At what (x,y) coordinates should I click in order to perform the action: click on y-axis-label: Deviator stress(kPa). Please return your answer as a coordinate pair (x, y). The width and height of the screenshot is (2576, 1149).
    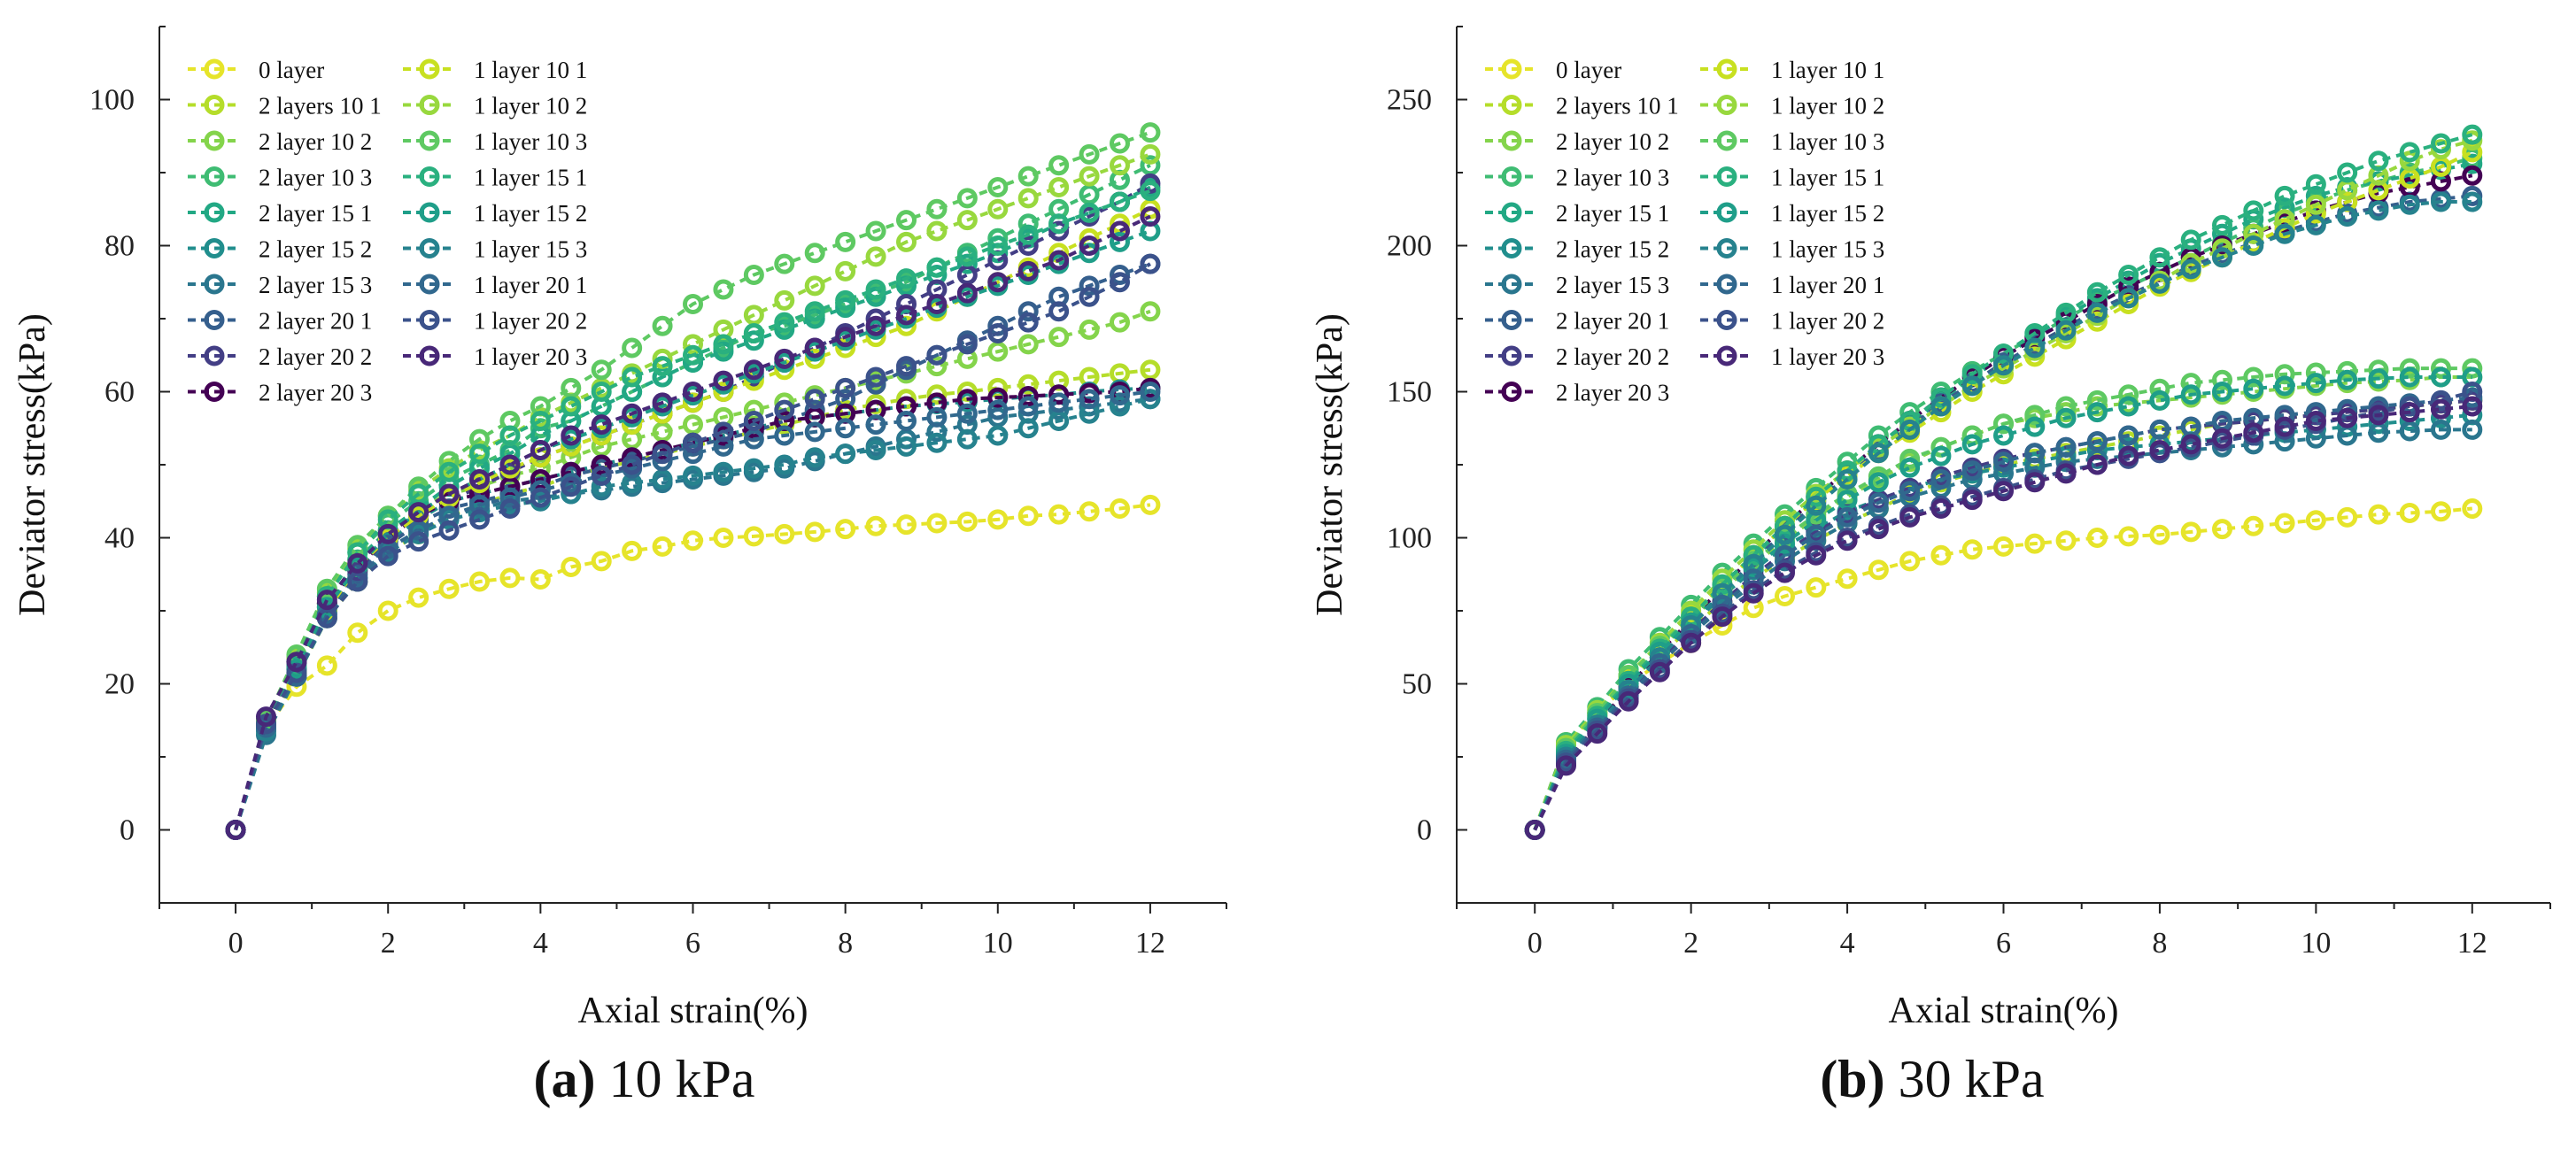
    Looking at the image, I should click on (1330, 464).